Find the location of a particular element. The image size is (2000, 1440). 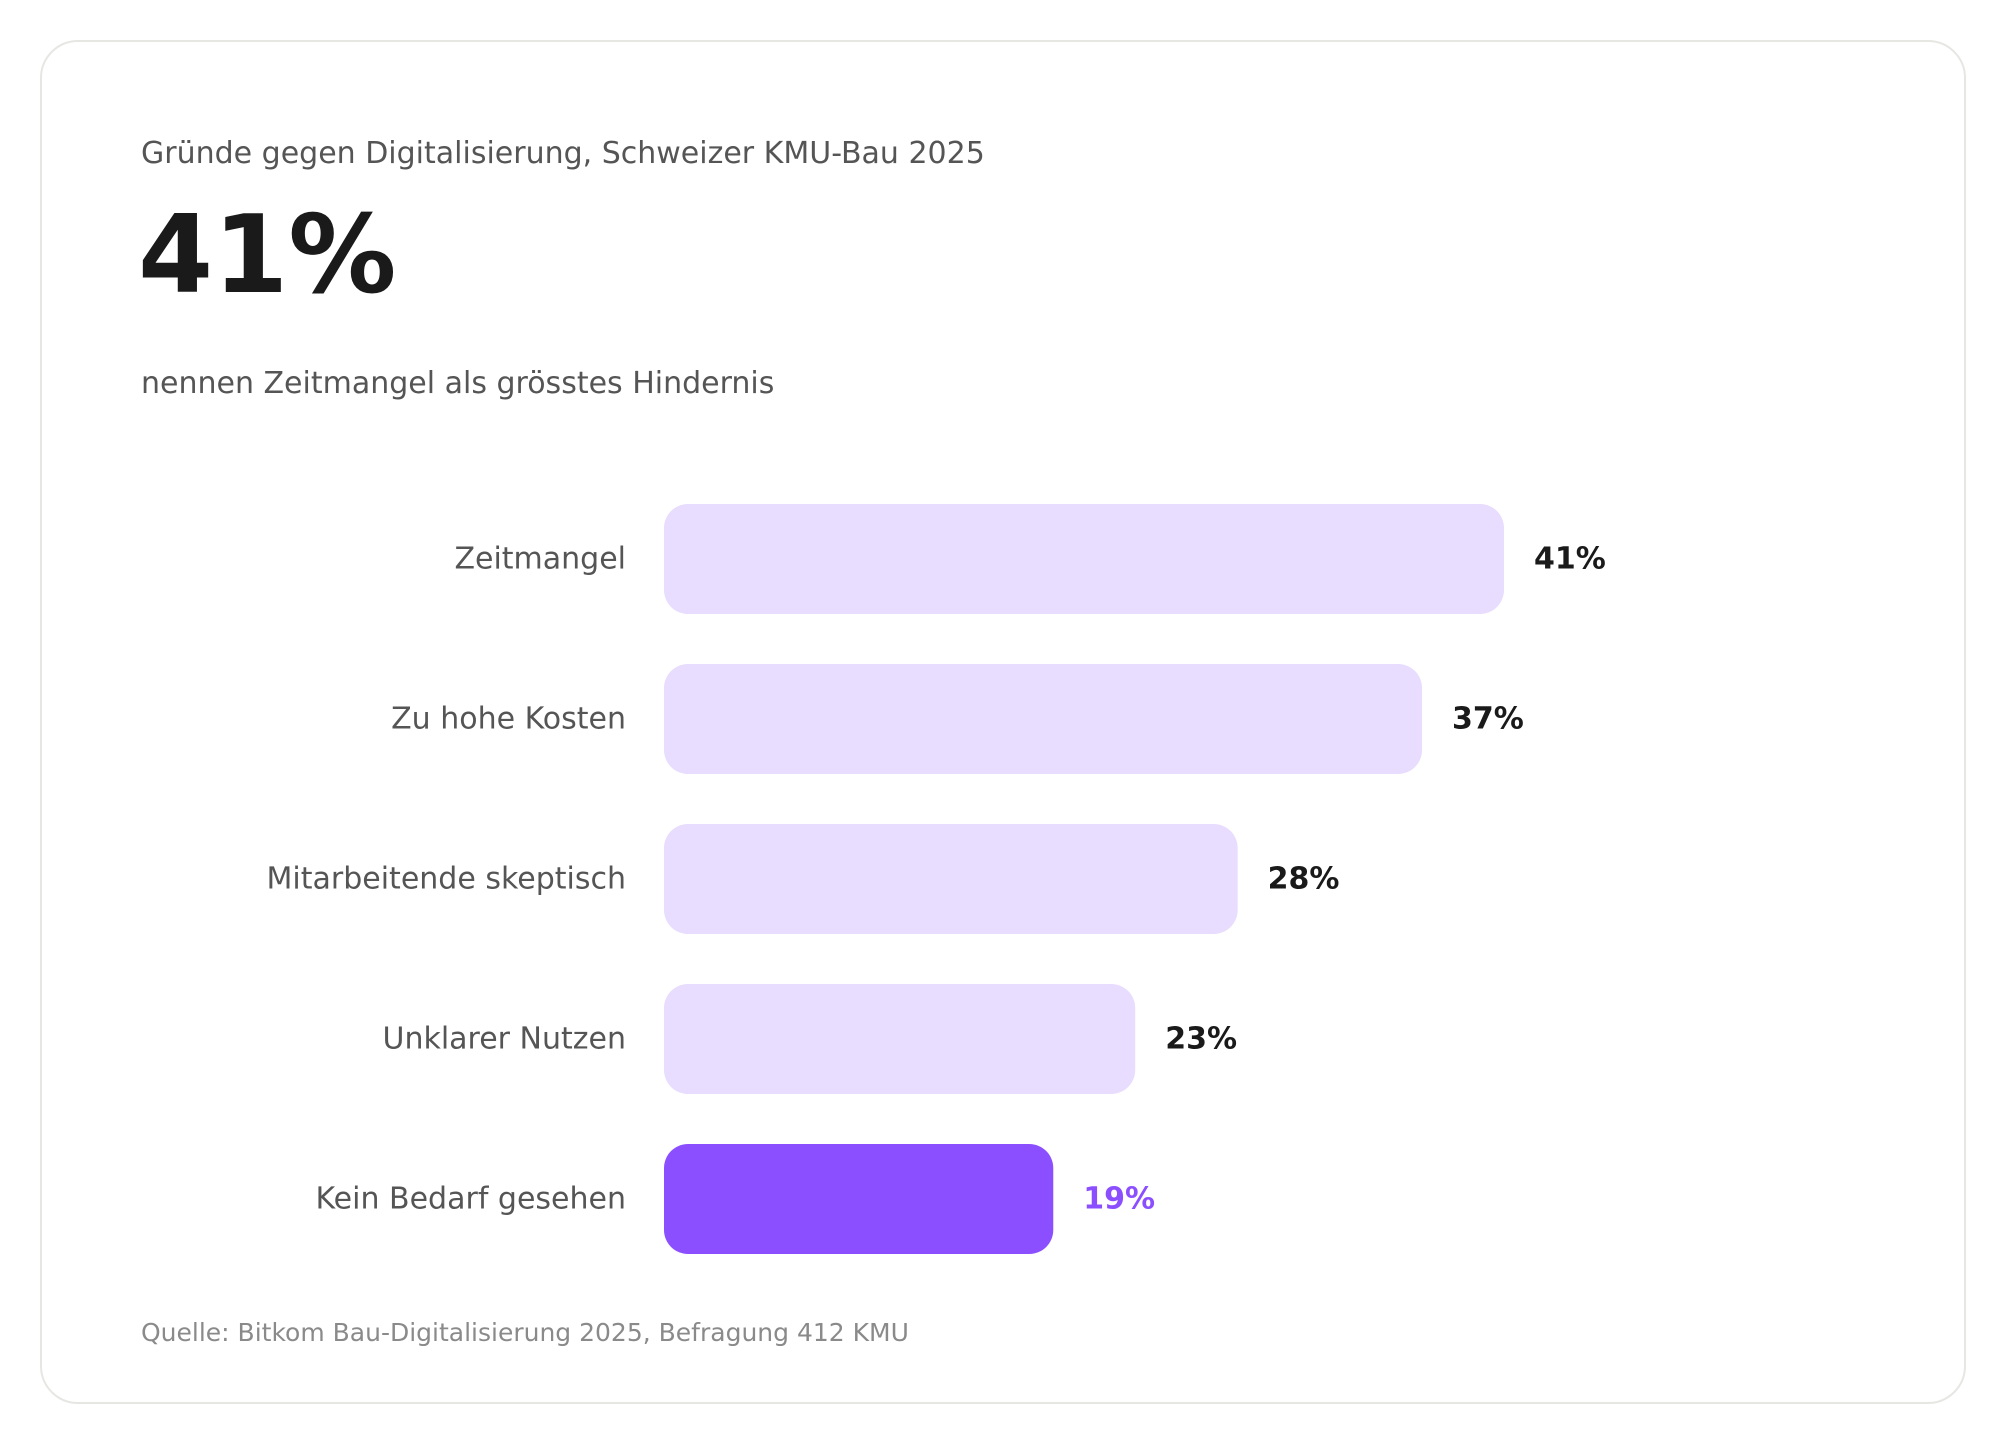

bar-row: Zeitmangel 41% is located at coordinates (1030, 559).